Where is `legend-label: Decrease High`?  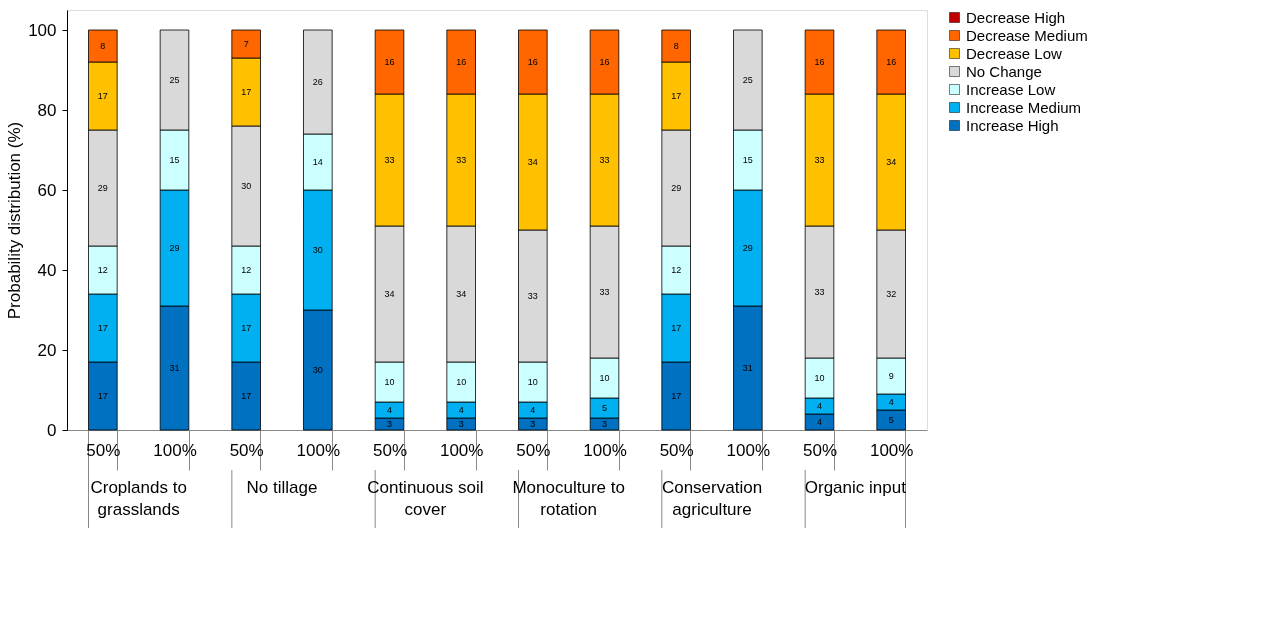 legend-label: Decrease High is located at coordinates (1016, 17).